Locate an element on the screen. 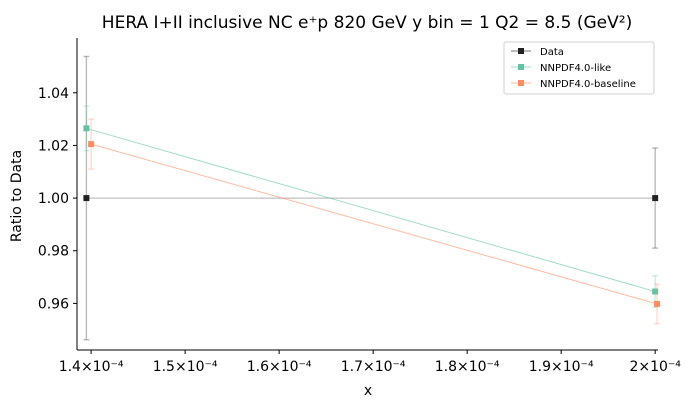 This screenshot has width=686, height=407. legend-label: NNPDF4.0-baseline is located at coordinates (588, 84).